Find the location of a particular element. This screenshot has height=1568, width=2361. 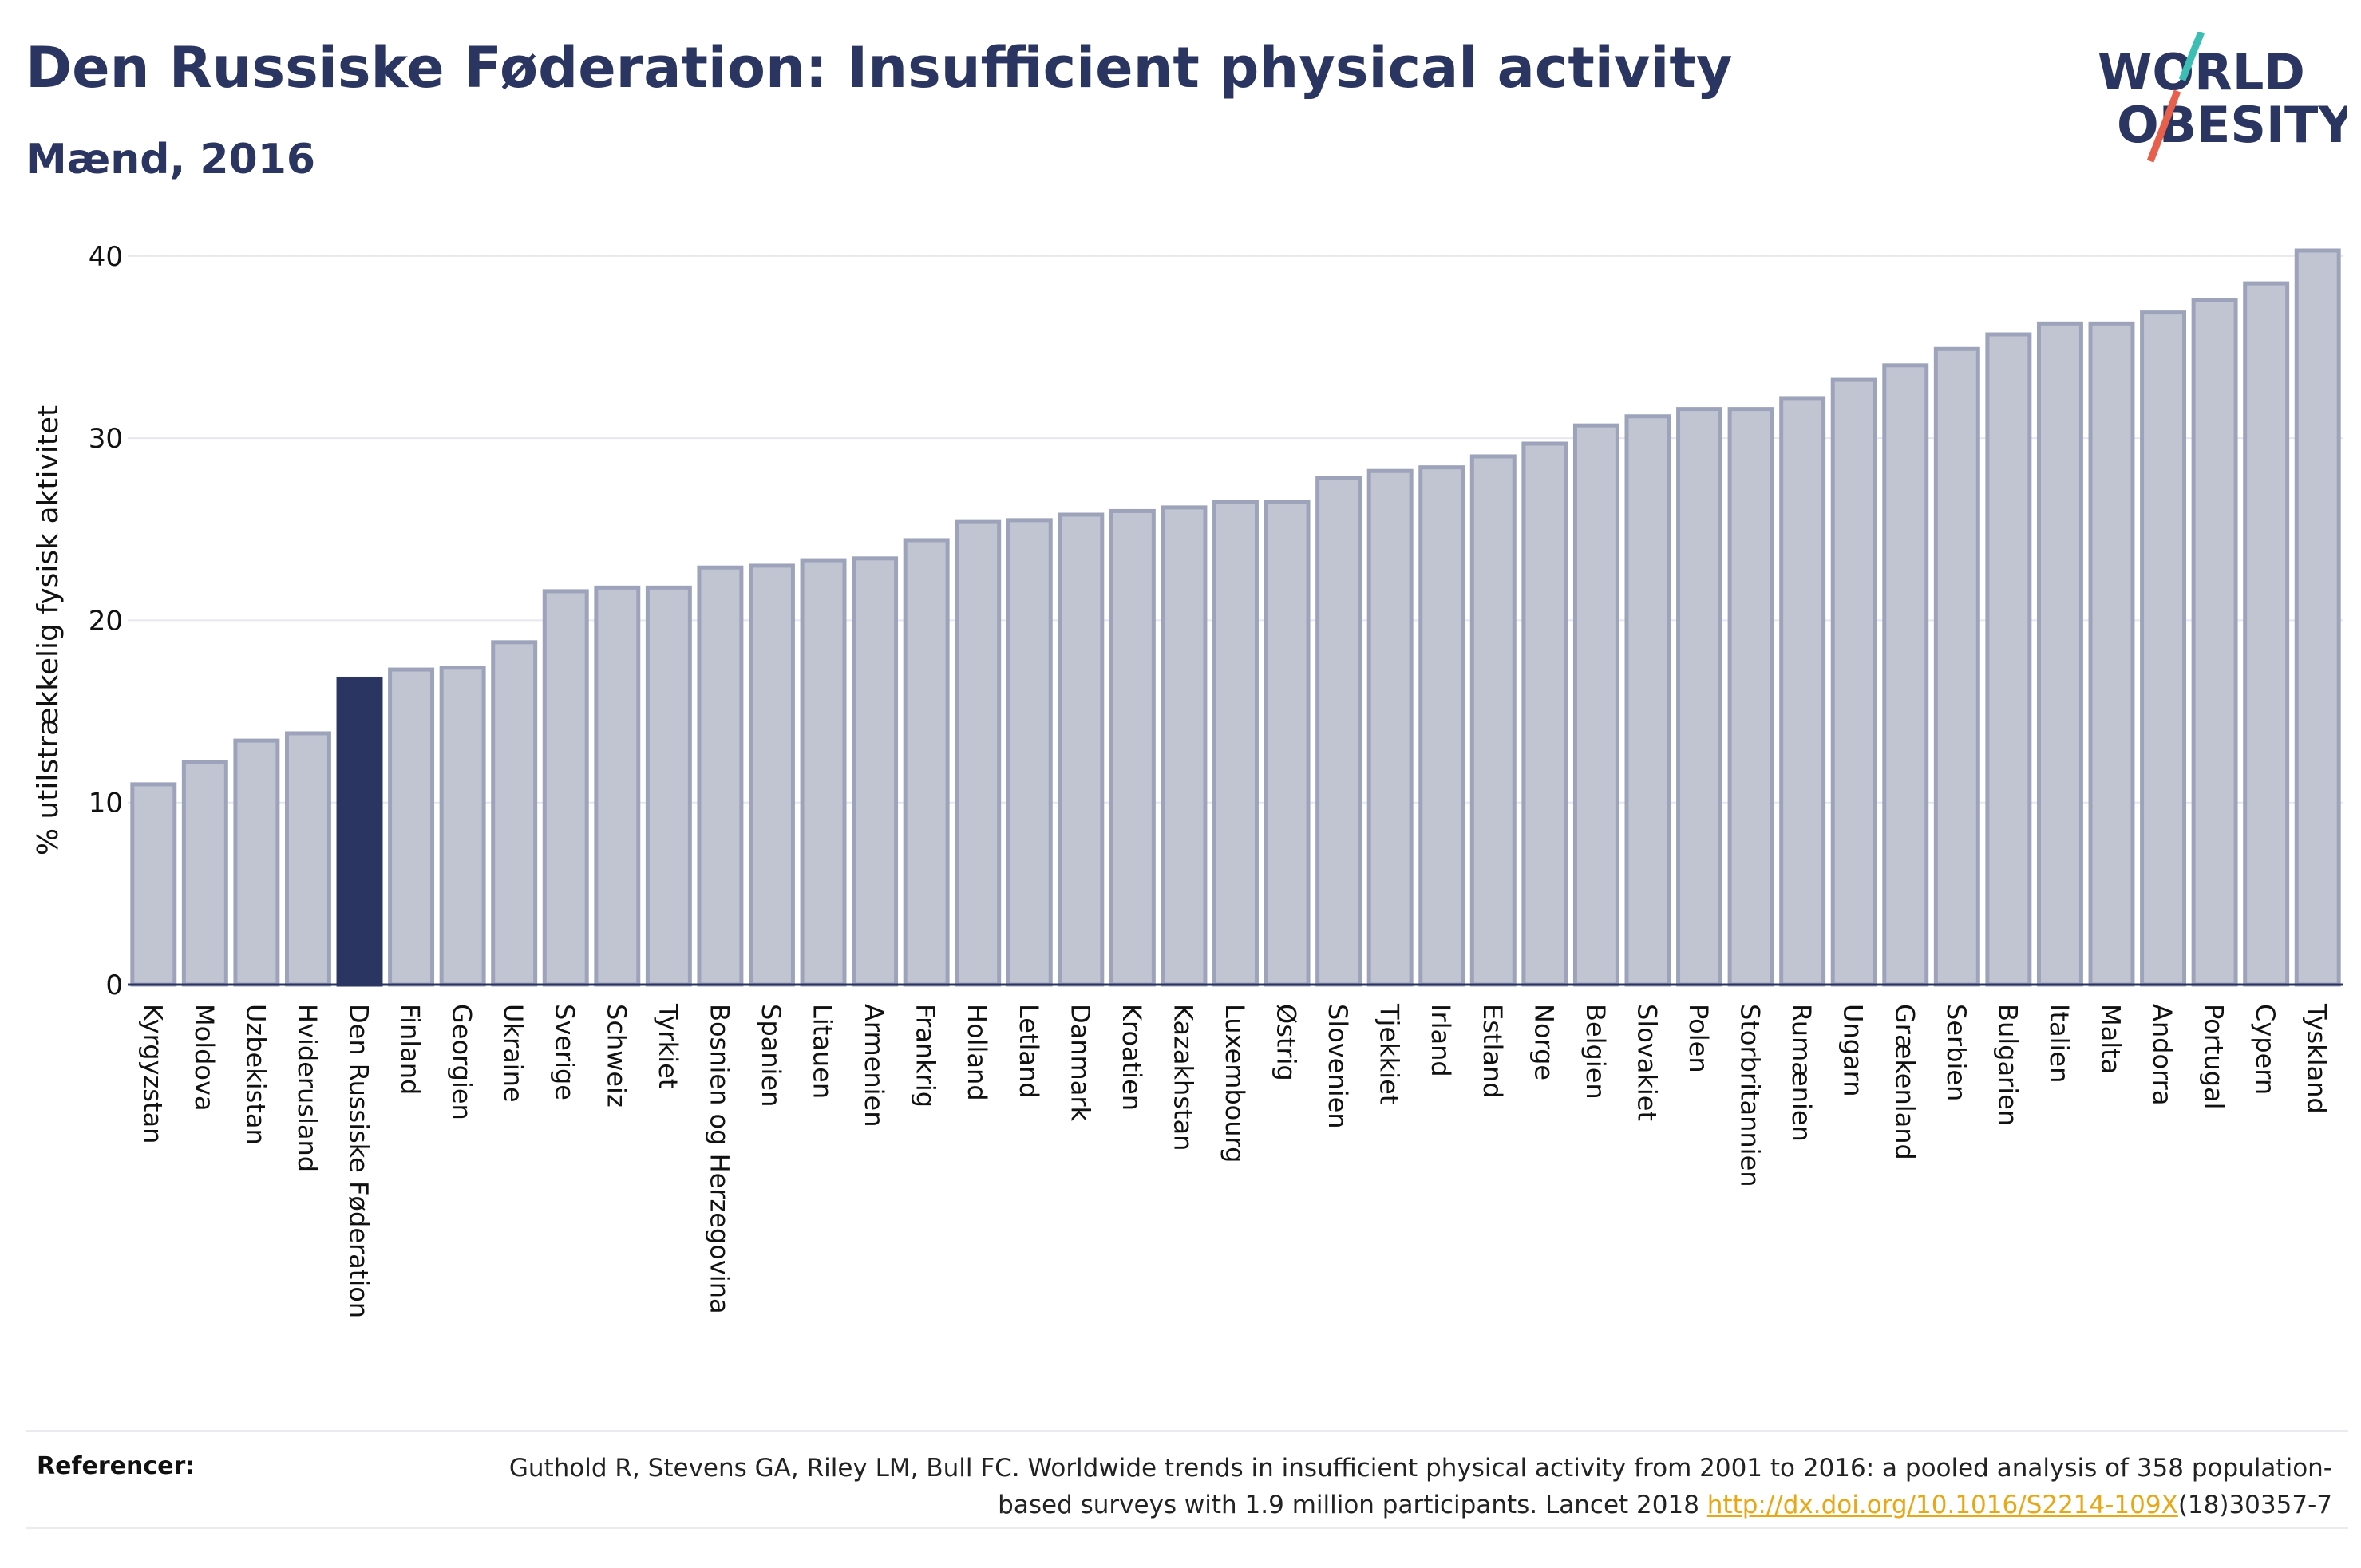

x-tick-label: Malta is located at coordinates (2110, 1039).